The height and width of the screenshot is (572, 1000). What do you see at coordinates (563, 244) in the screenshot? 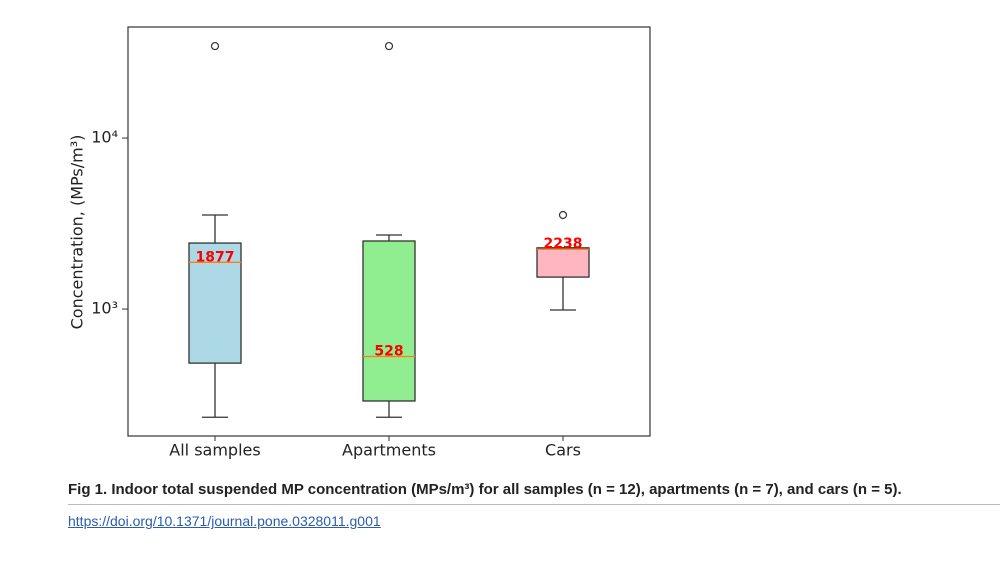
I see `median-label: 2238` at bounding box center [563, 244].